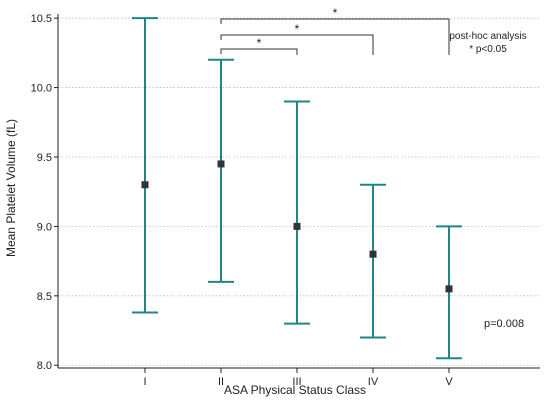 The height and width of the screenshot is (401, 550). What do you see at coordinates (44, 366) in the screenshot?
I see `y-tick-label: 8.0` at bounding box center [44, 366].